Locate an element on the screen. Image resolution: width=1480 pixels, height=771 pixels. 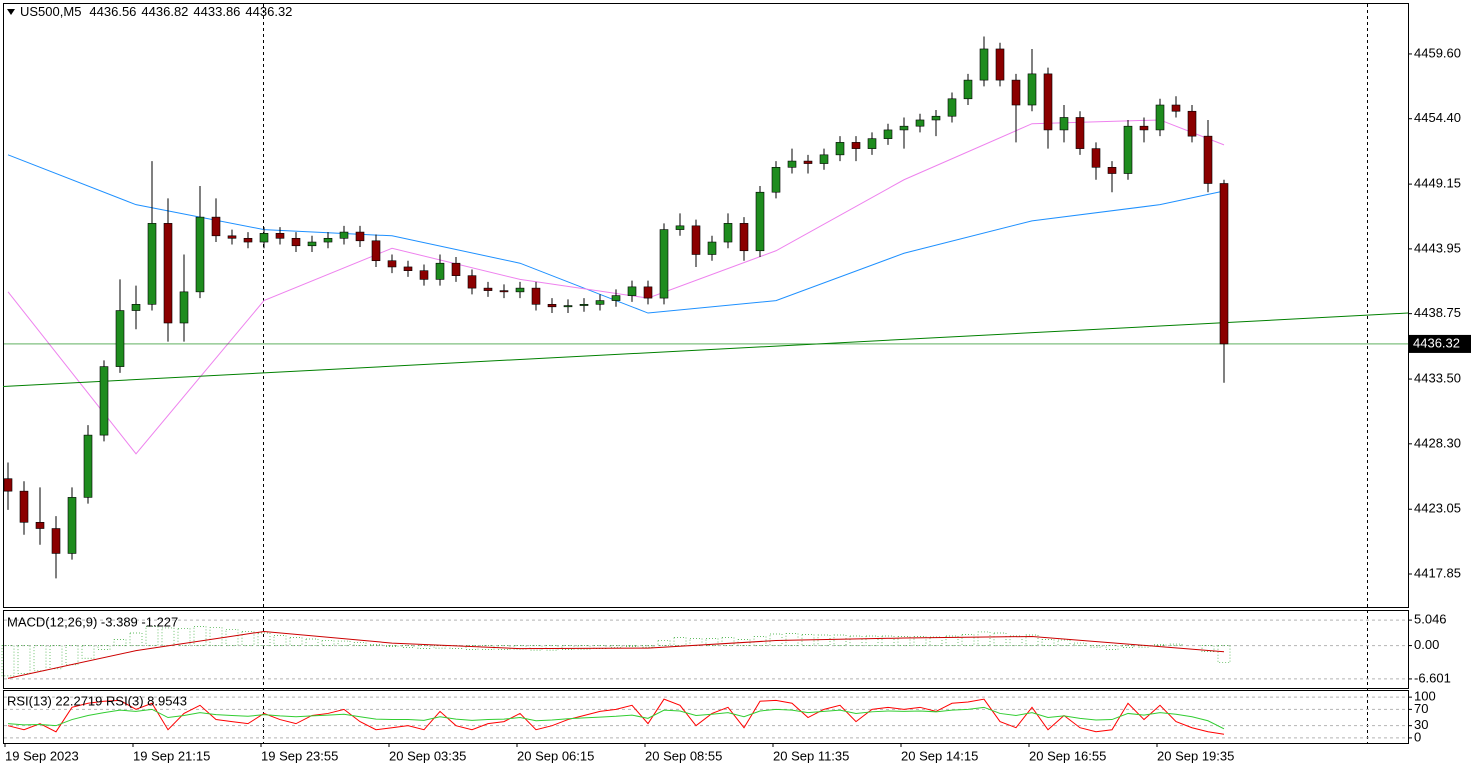
y-tick-label: -6.601 is located at coordinates (1432, 677).